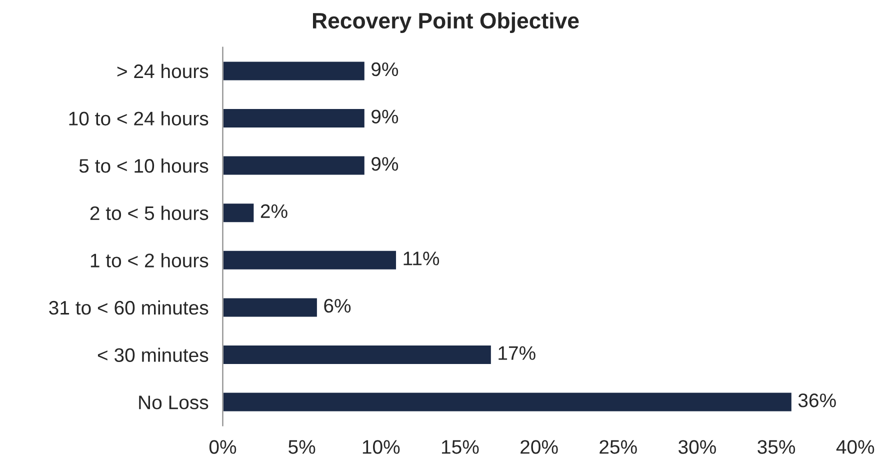 The width and height of the screenshot is (891, 473). What do you see at coordinates (143, 165) in the screenshot?
I see `y-tick-label: 5 to < 10 hours` at bounding box center [143, 165].